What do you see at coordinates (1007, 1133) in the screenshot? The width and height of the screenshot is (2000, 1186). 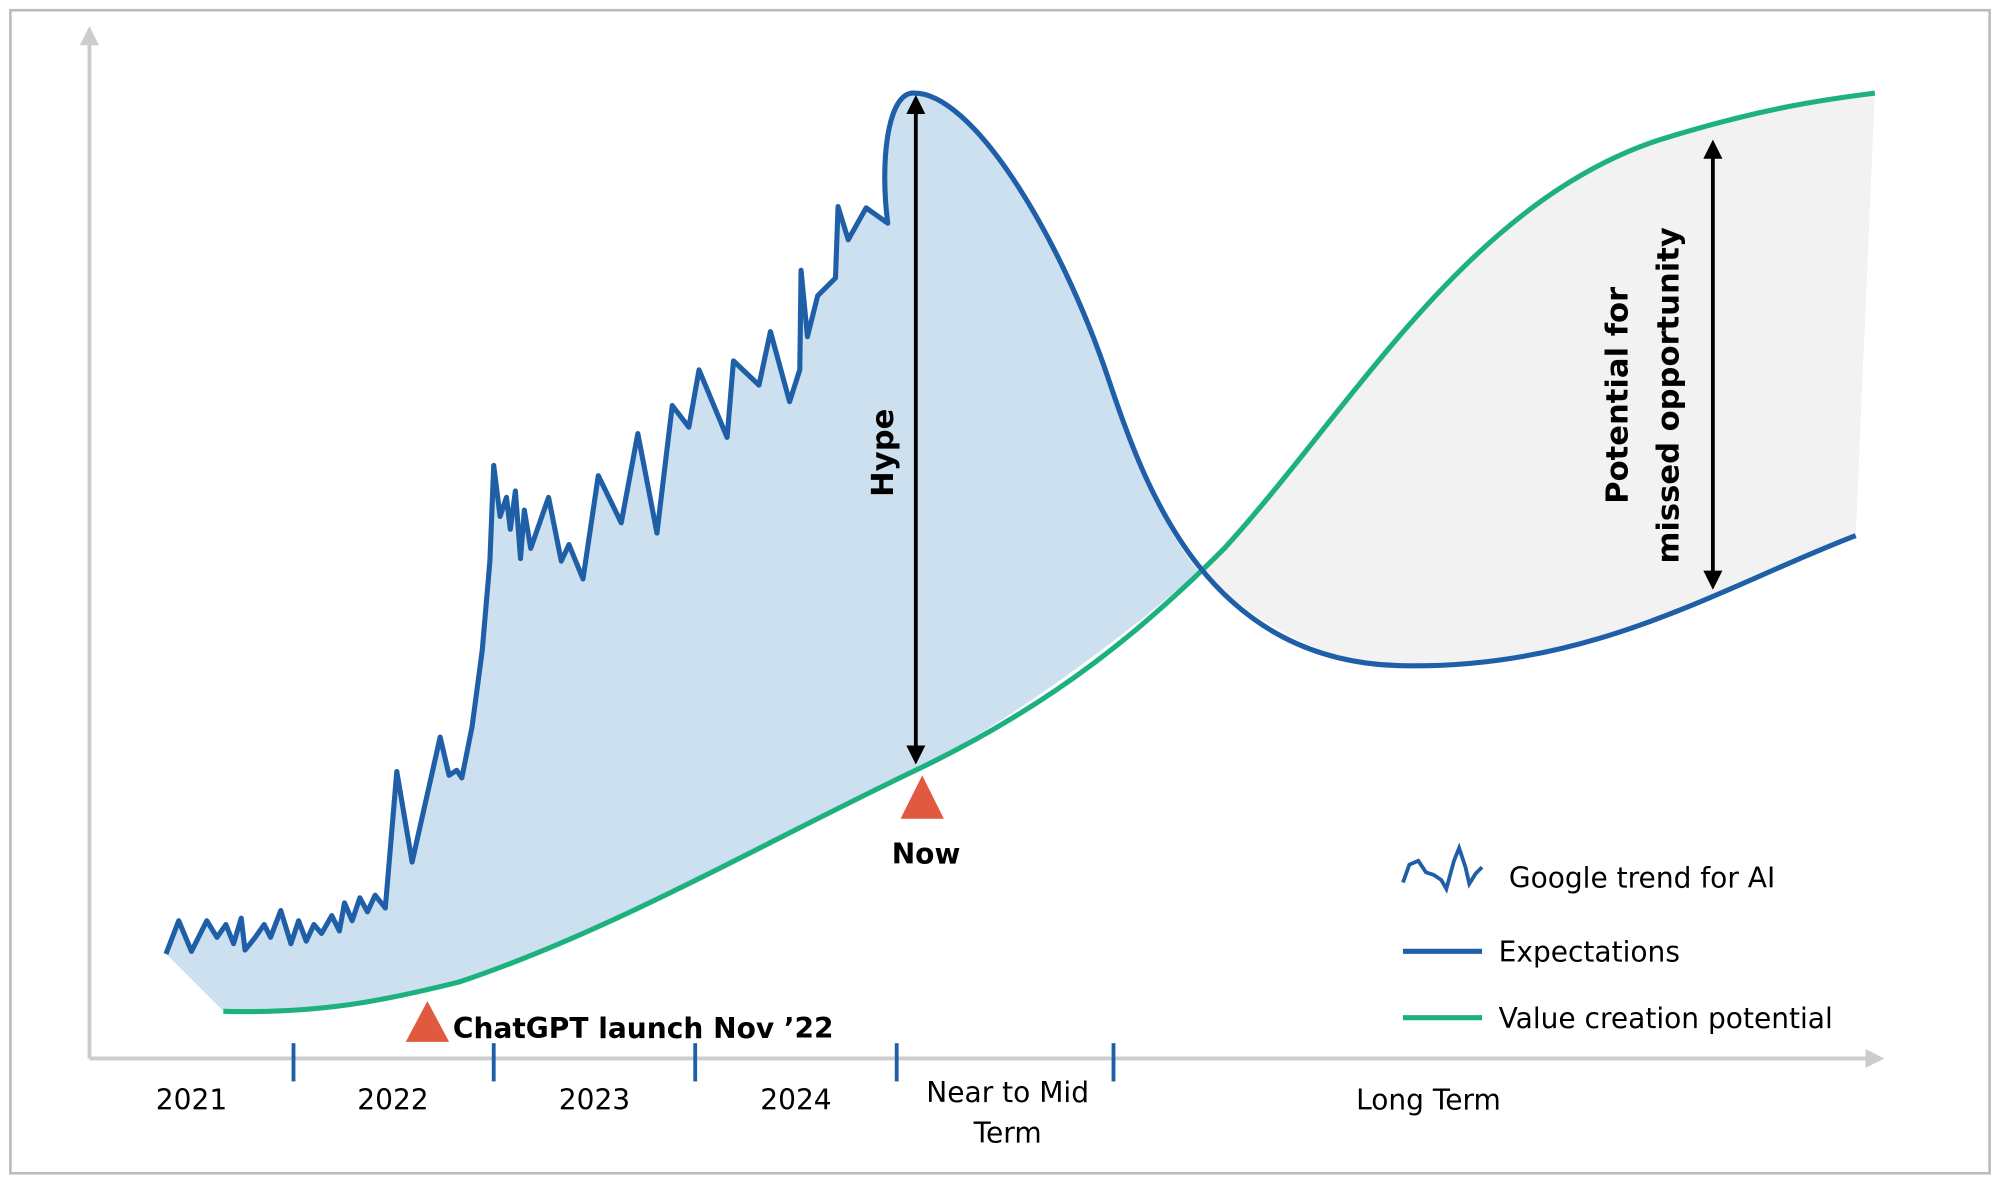 I see `axis-label: Term` at bounding box center [1007, 1133].